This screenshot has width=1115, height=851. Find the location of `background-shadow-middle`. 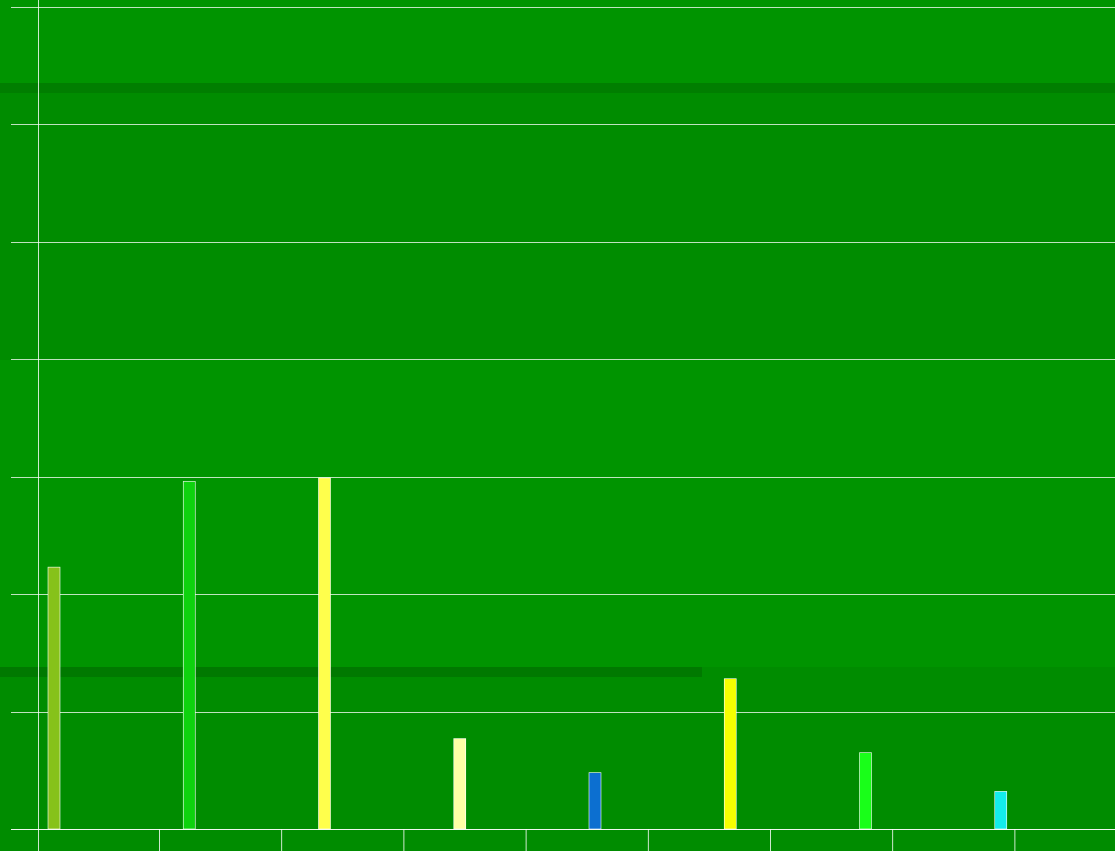

background-shadow-middle is located at coordinates (351, 672).